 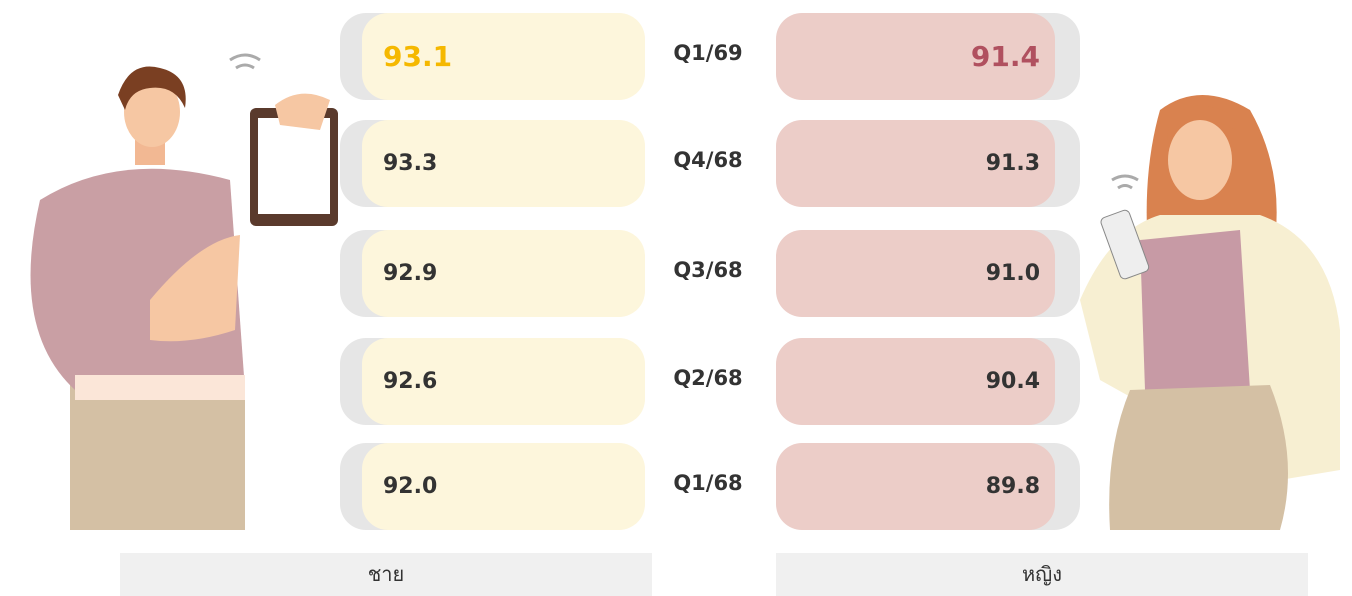 I want to click on quarter-label: Q2/68, so click(x=708, y=378).